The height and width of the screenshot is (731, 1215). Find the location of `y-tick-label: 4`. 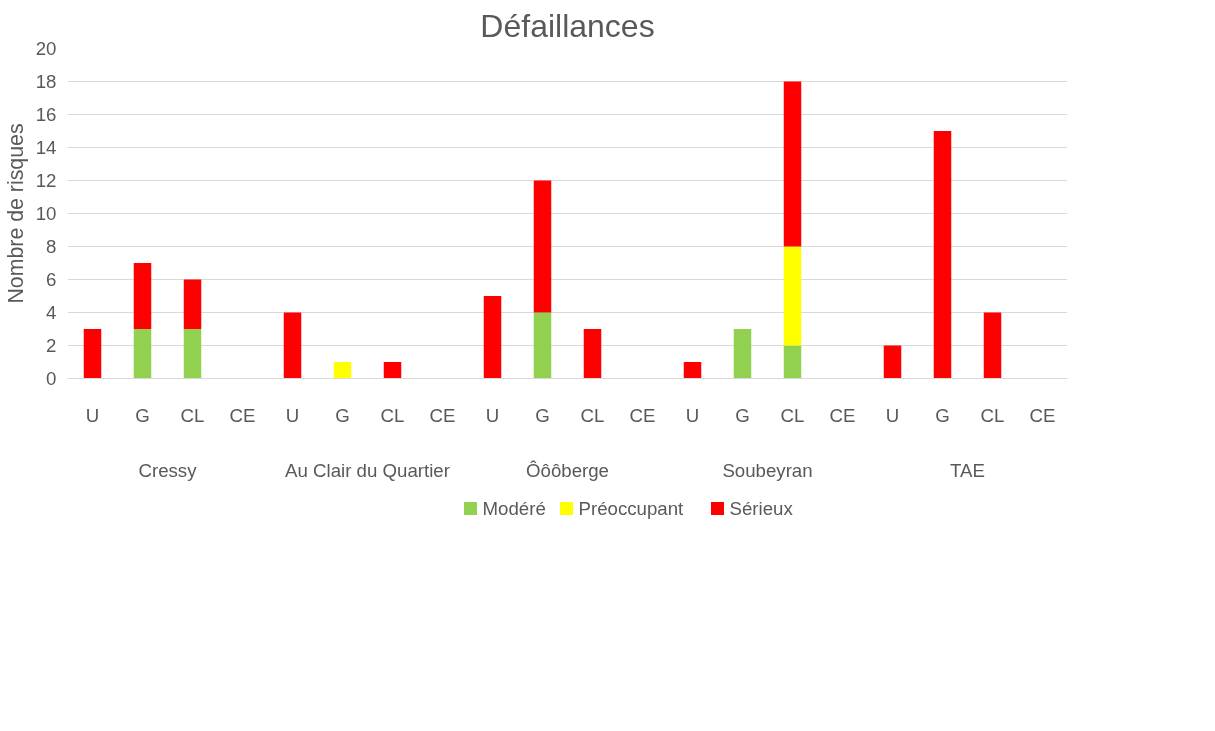

y-tick-label: 4 is located at coordinates (51, 312).